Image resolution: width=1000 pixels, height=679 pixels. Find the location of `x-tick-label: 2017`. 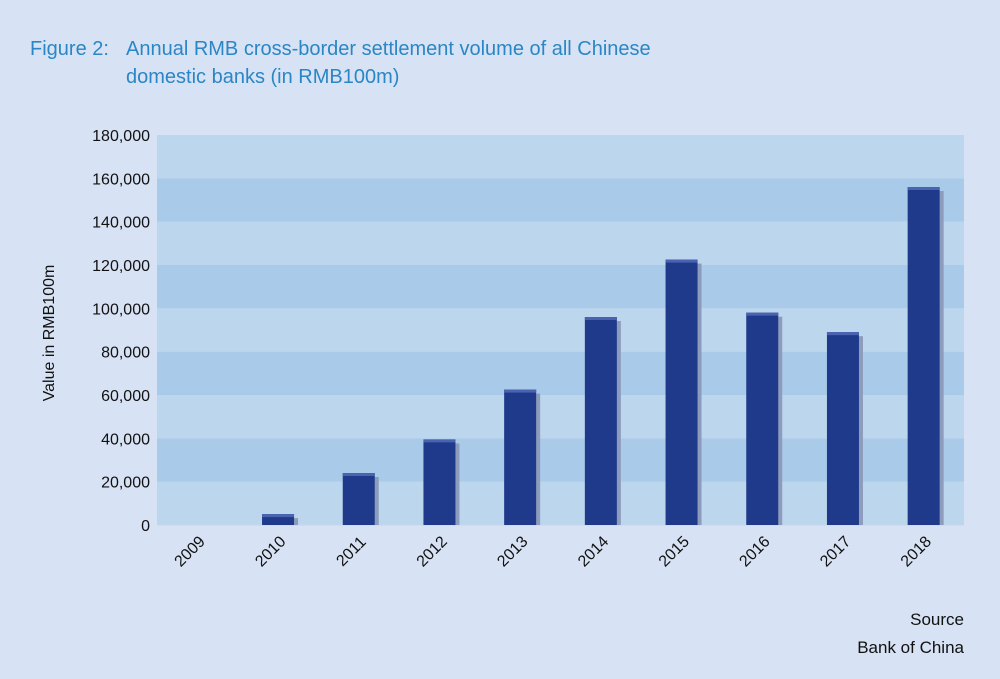

x-tick-label: 2017 is located at coordinates (835, 551).